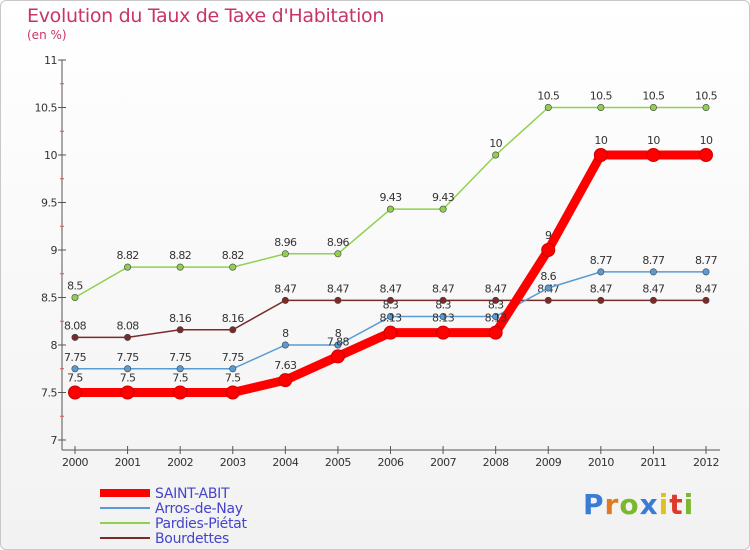  I want to click on y-tick-label: 9.5, so click(49, 203).